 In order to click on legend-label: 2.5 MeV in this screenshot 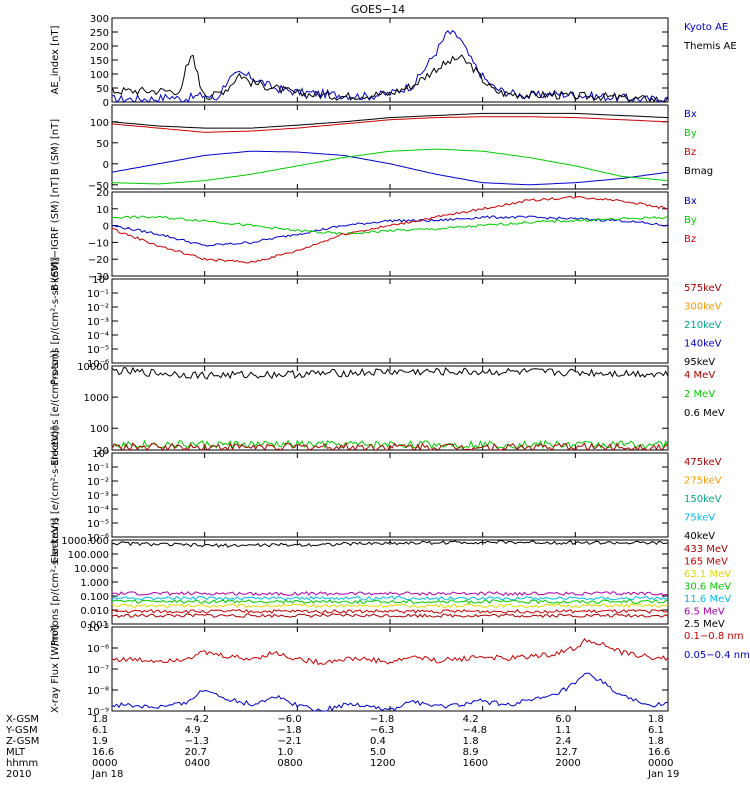, I will do `click(704, 624)`.